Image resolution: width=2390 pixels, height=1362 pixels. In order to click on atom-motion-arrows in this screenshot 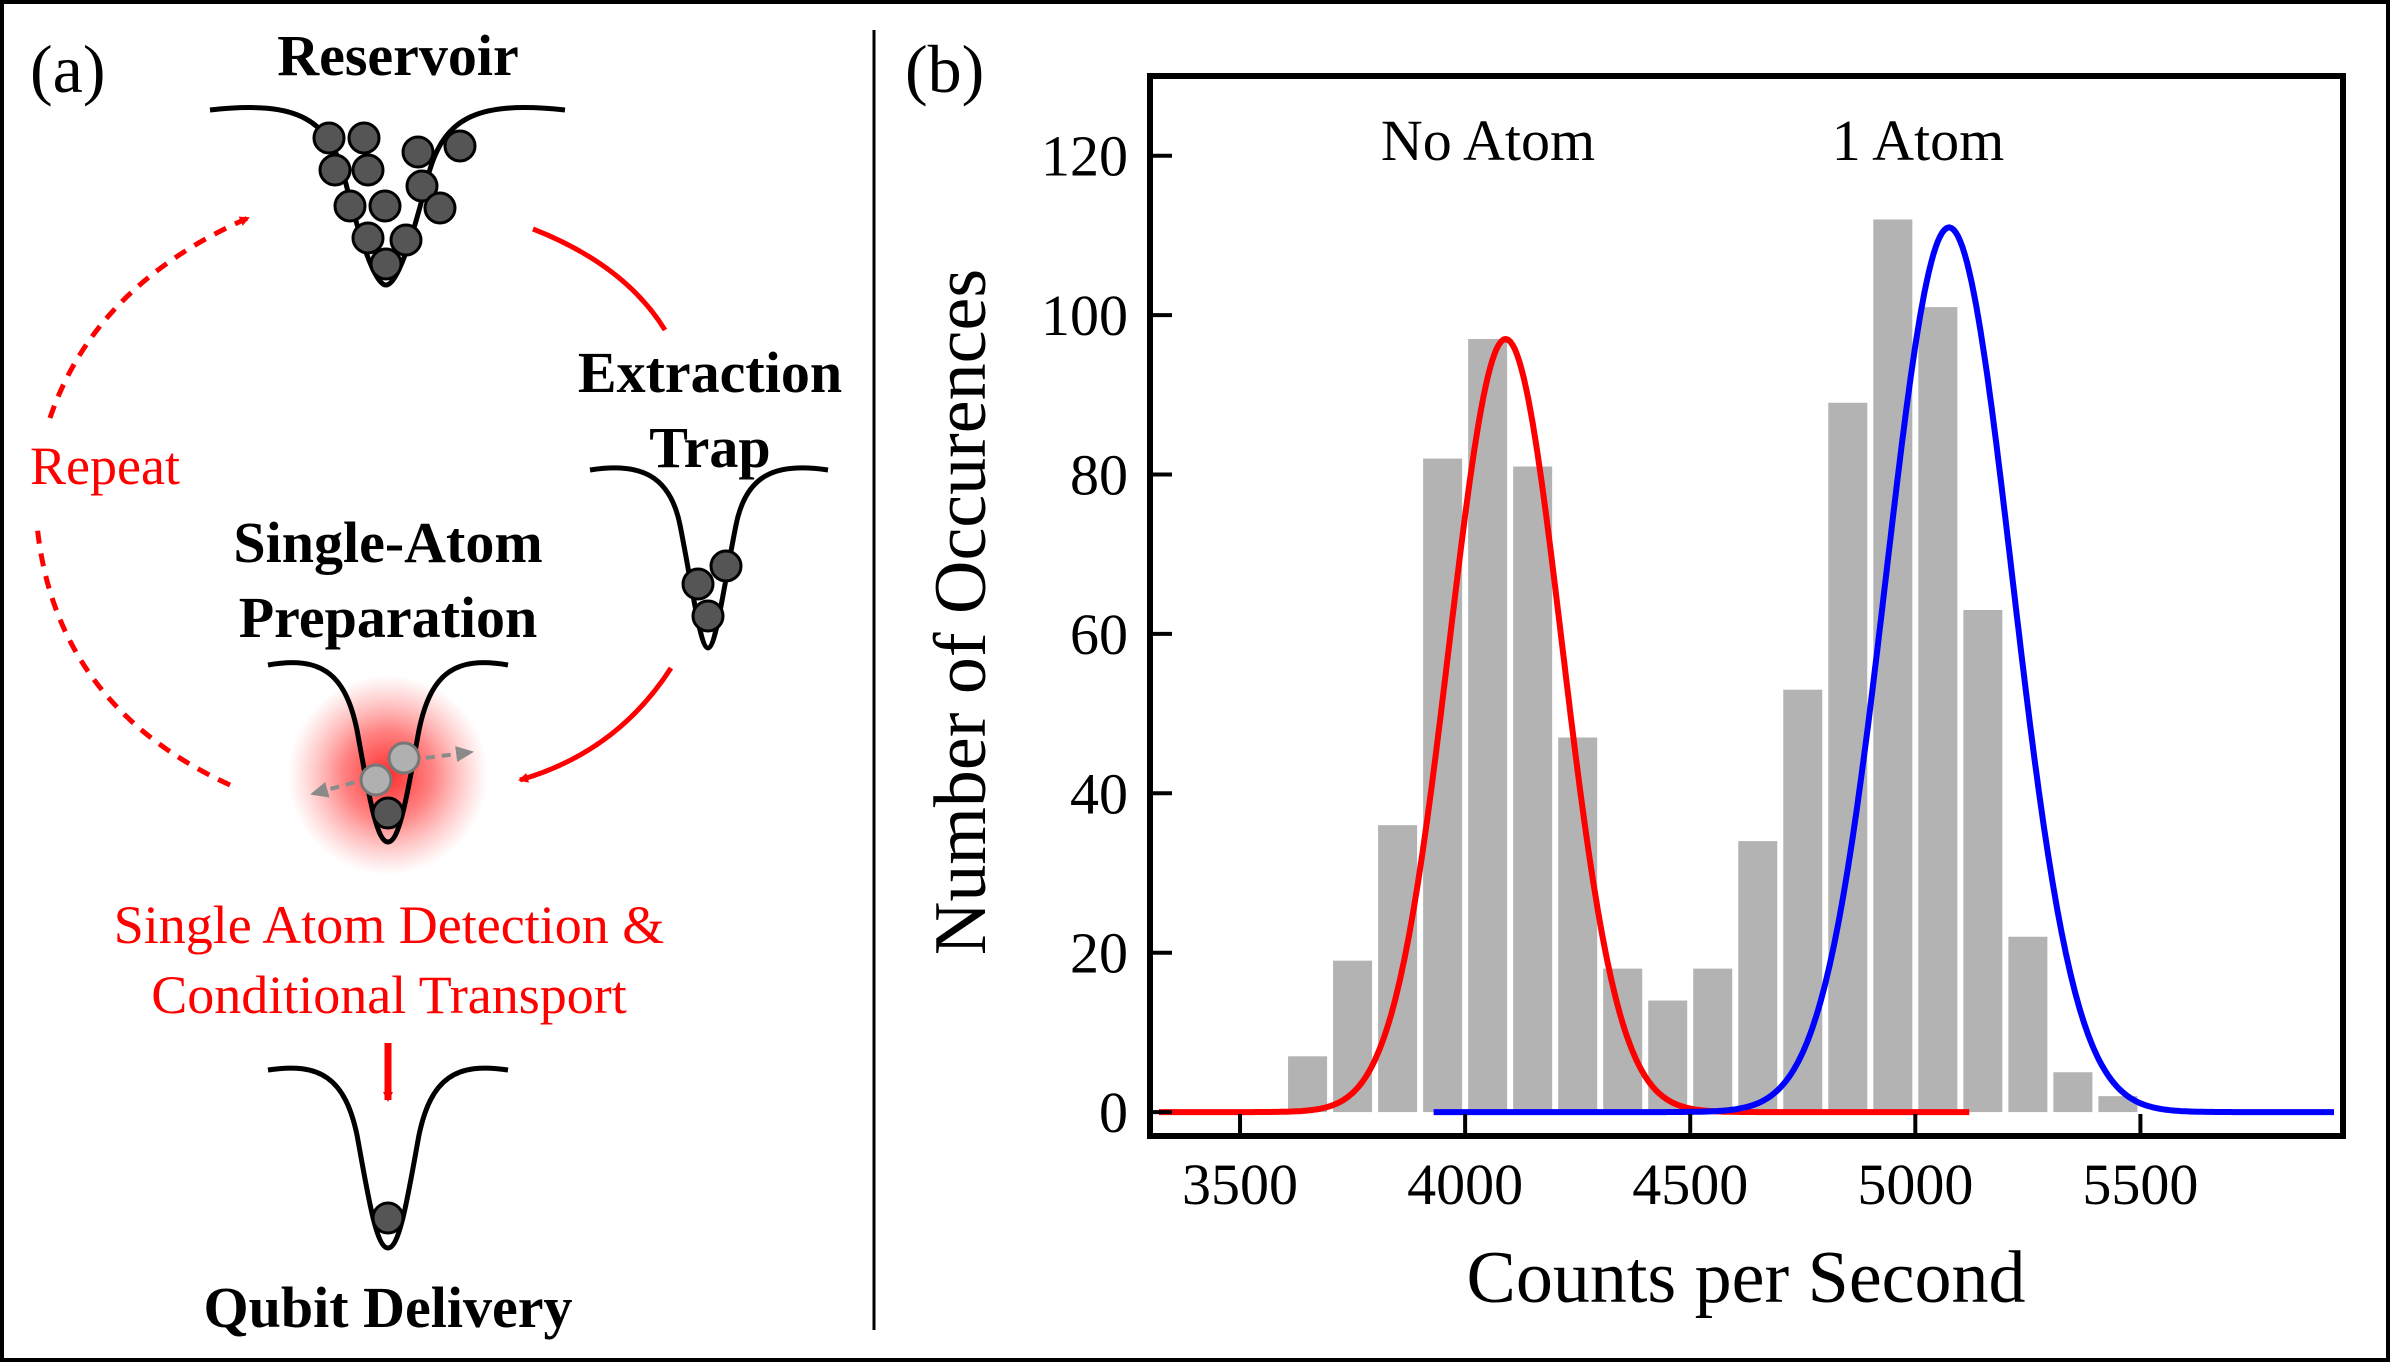, I will do `click(392, 772)`.